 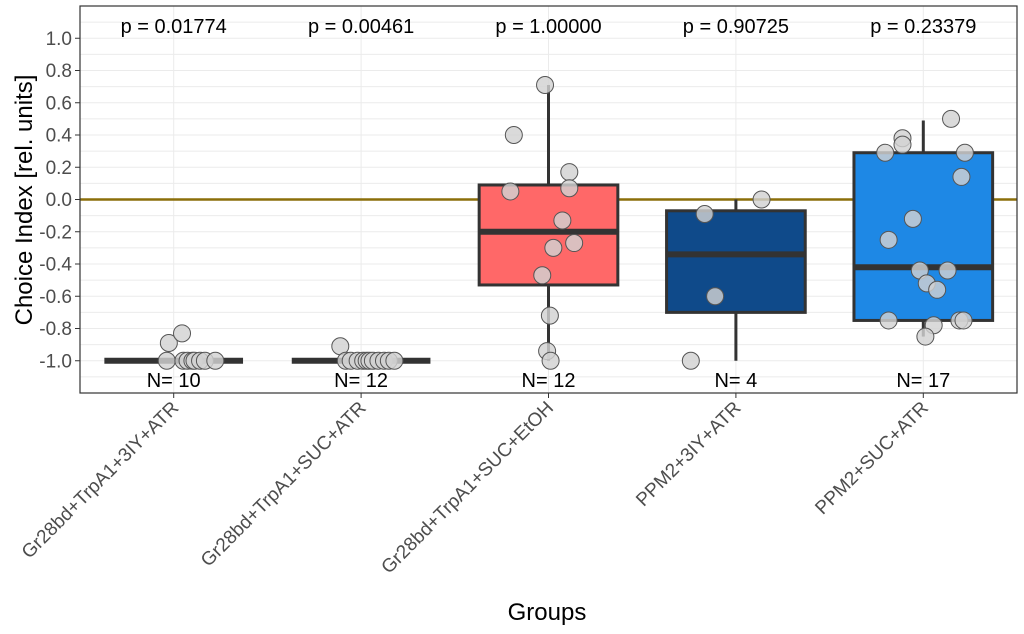 I want to click on x-axis-title: Groups, so click(x=547, y=612).